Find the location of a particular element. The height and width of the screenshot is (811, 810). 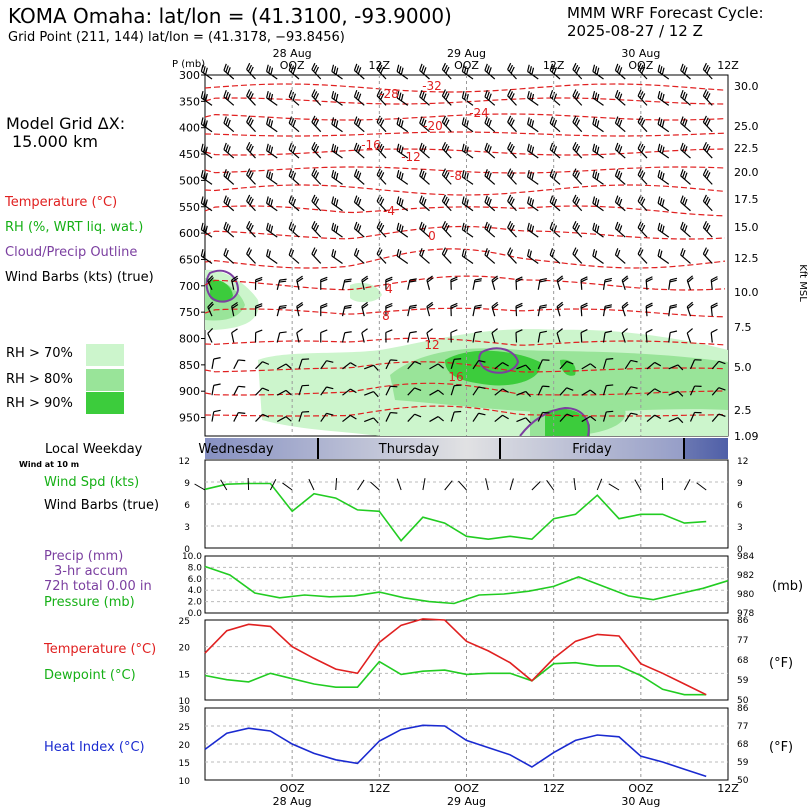

heat-tick-label: 15 is located at coordinates (184, 764).